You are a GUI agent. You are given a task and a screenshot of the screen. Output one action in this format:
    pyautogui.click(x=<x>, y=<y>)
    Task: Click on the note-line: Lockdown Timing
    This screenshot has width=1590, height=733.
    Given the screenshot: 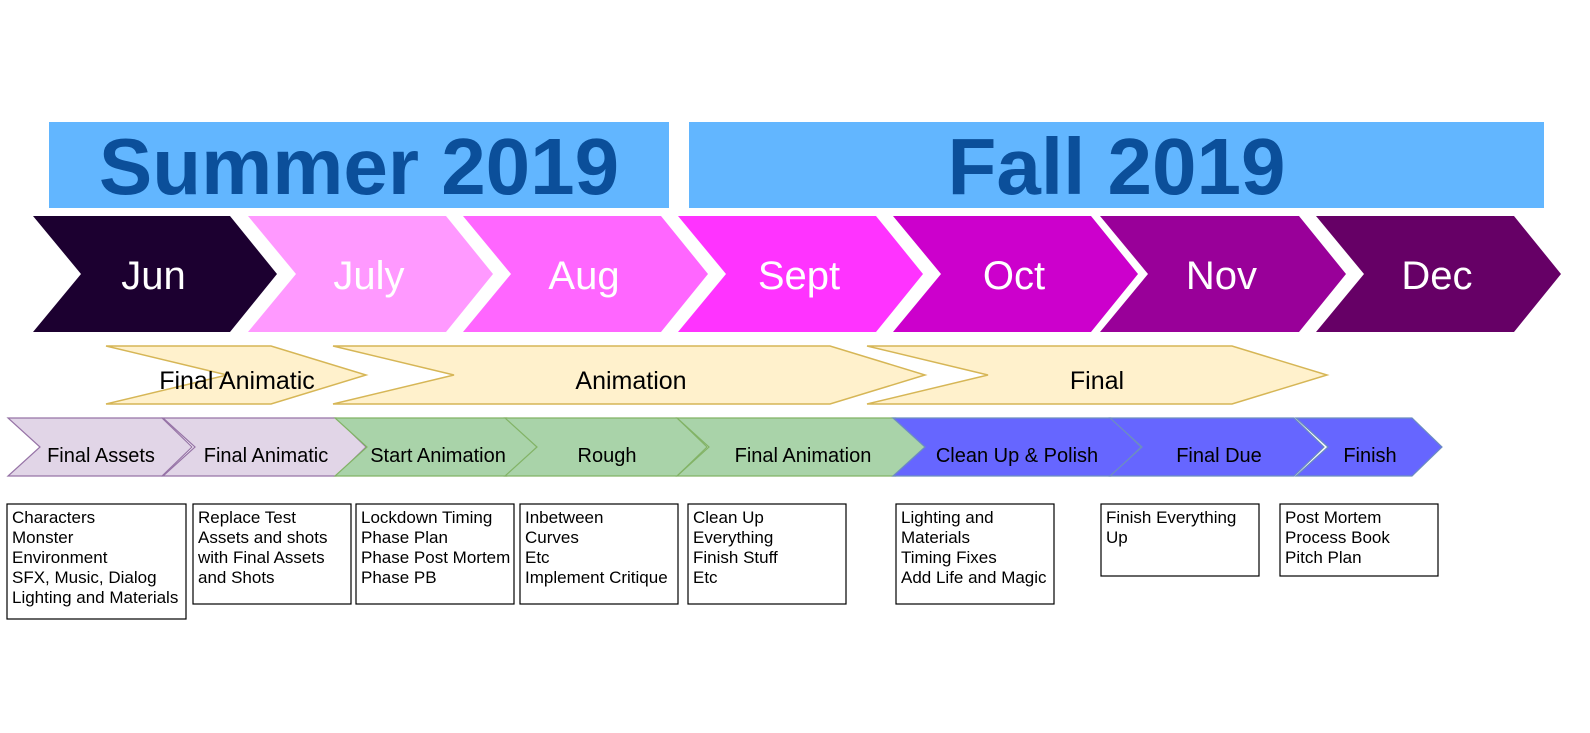 What is the action you would take?
    pyautogui.click(x=426, y=517)
    